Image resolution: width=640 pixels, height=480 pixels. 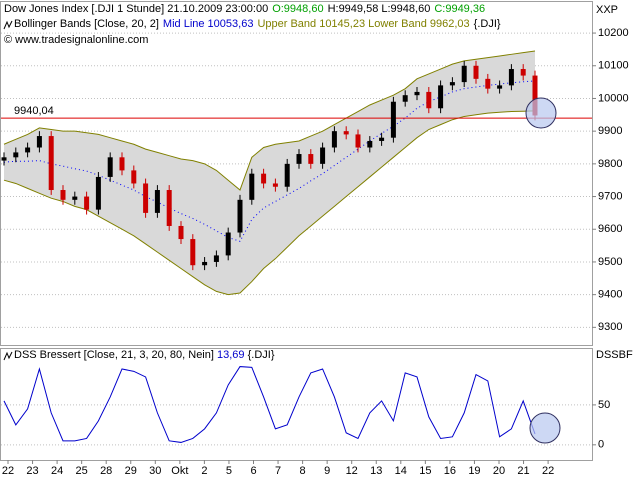 What do you see at coordinates (610, 327) in the screenshot?
I see `y-tick-label: 9300` at bounding box center [610, 327].